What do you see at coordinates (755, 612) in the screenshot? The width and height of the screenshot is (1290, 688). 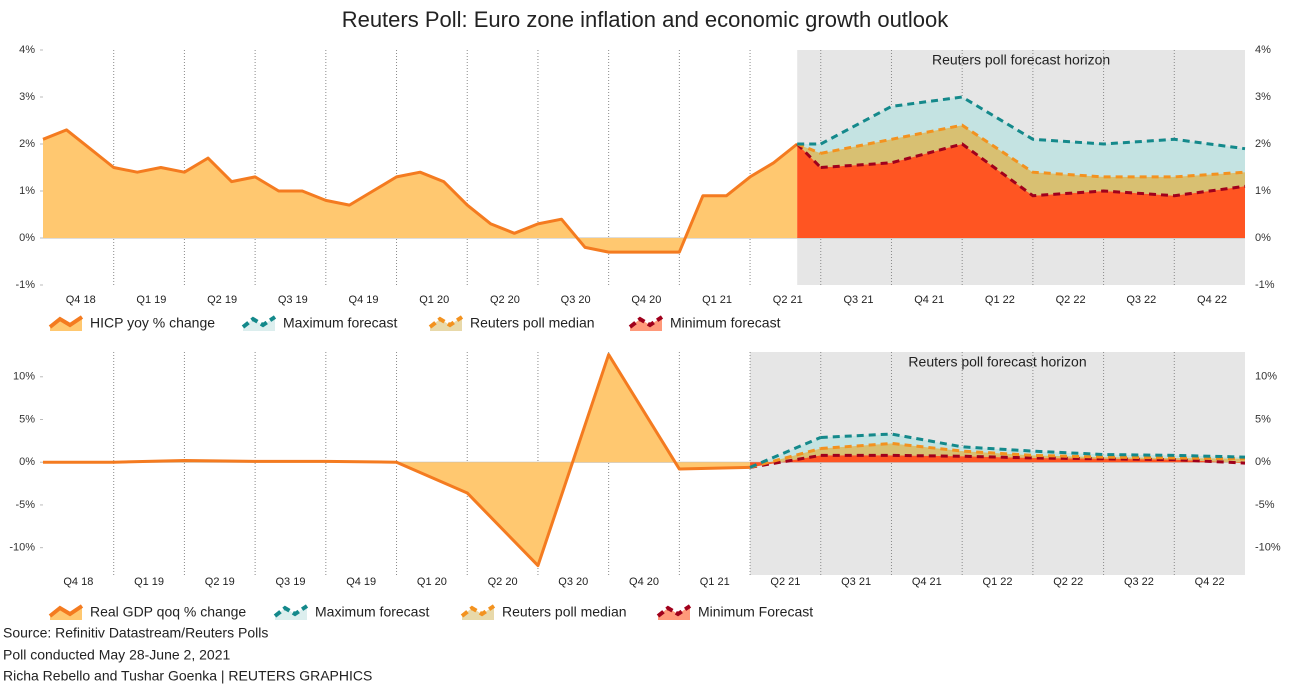 I see `legend-label: Minimum Forecast` at bounding box center [755, 612].